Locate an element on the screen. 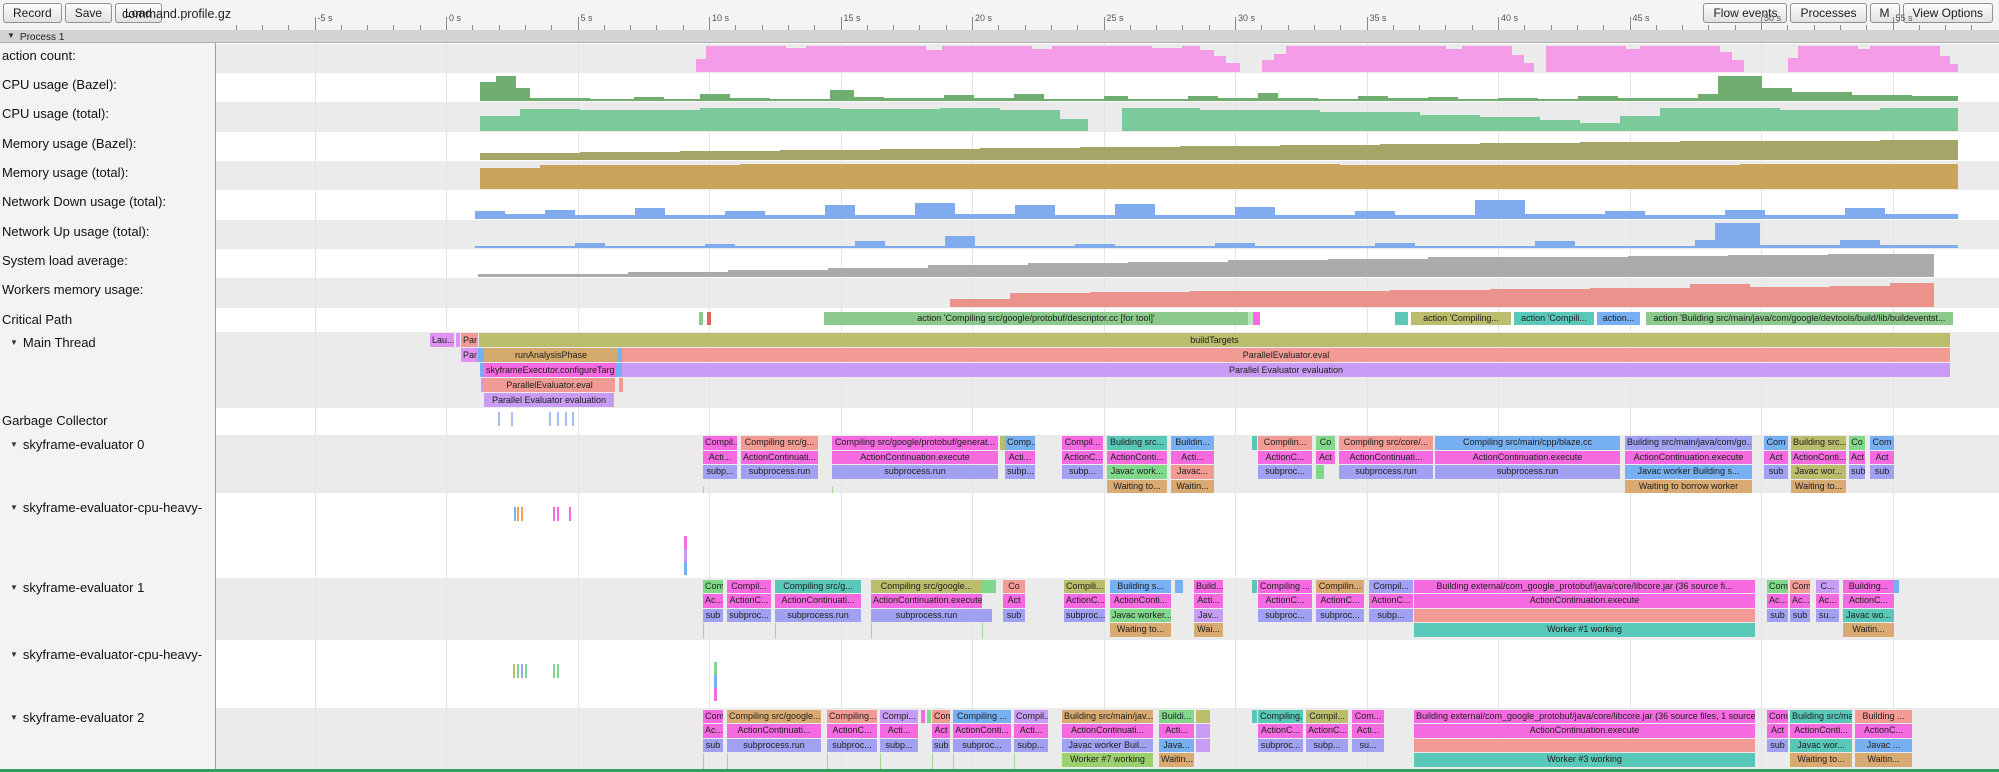  main-thread-slice: ParallelEvaluator.eval is located at coordinates (1286, 355).